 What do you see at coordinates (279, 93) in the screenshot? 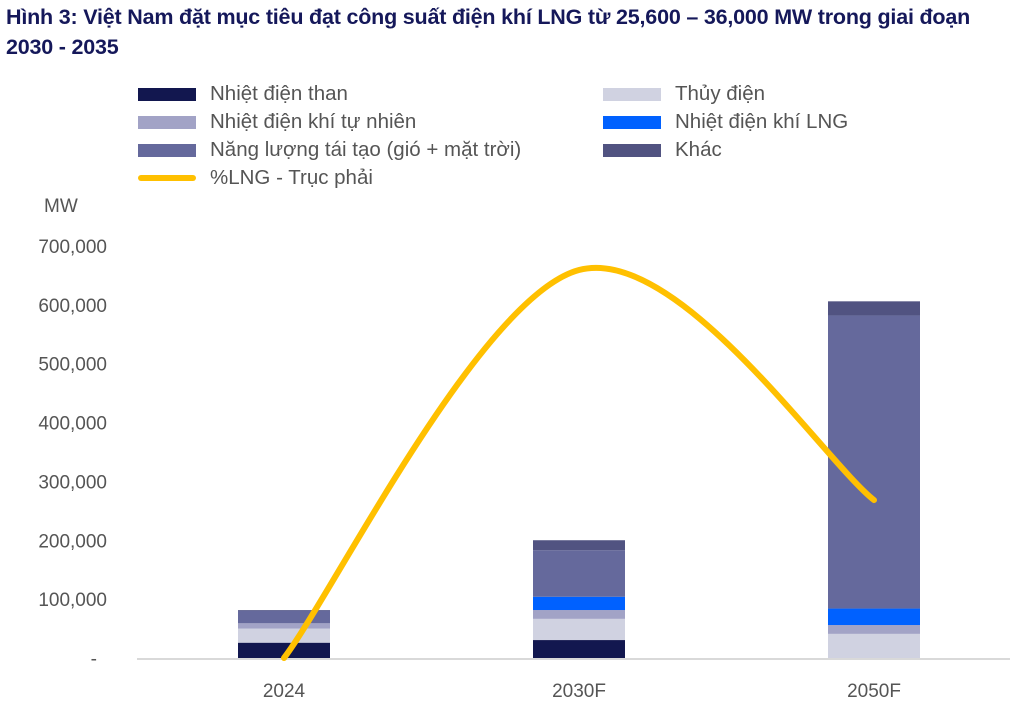
I see `legend-label: Nhiệt điện than` at bounding box center [279, 93].